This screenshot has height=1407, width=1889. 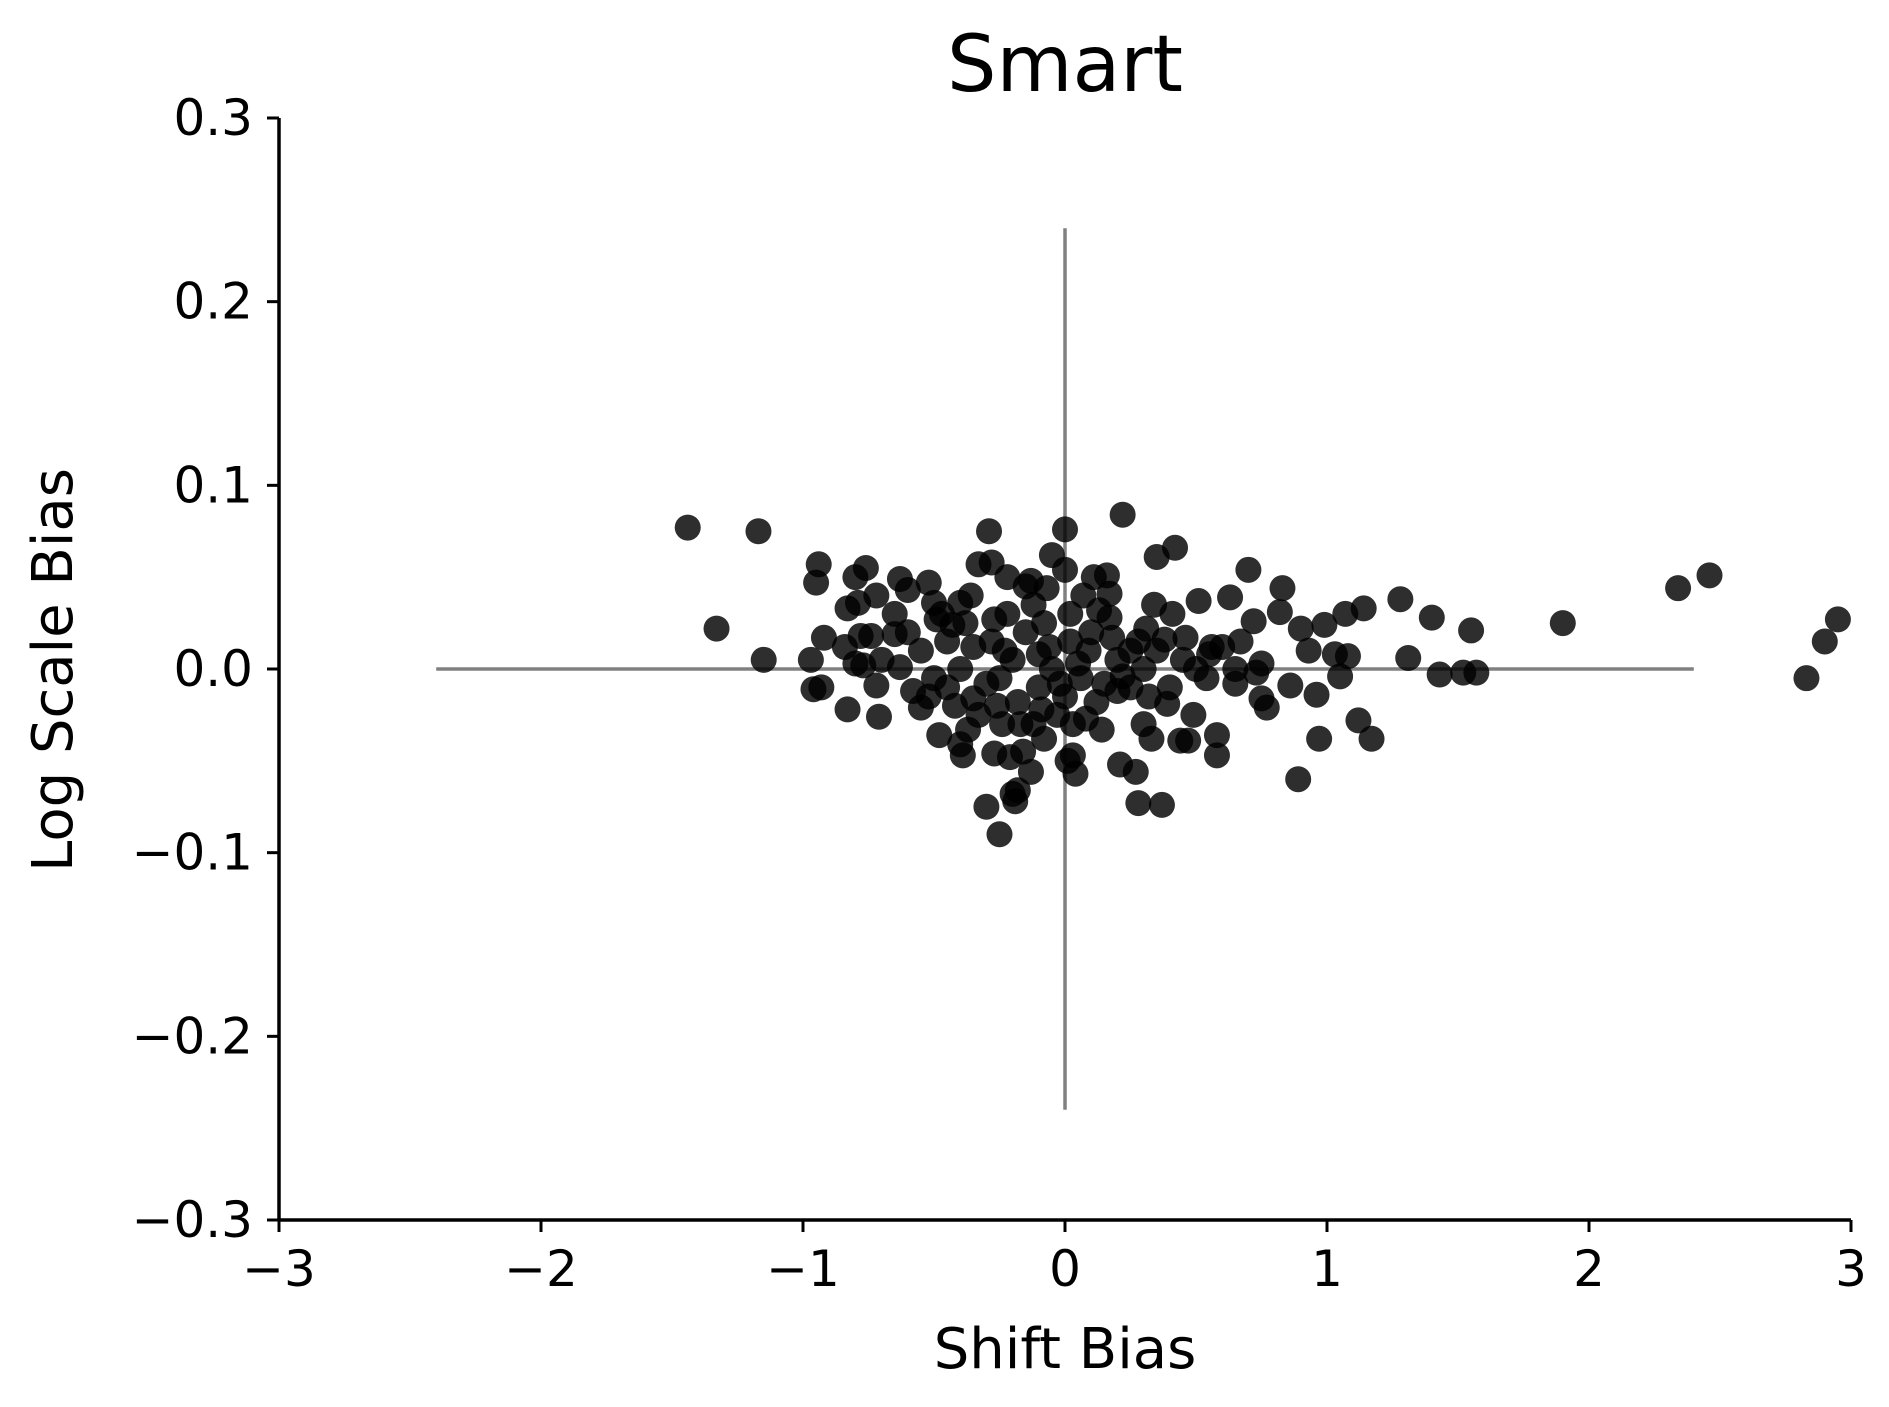 I want to click on y-tick-label: 0.1, so click(x=213, y=485).